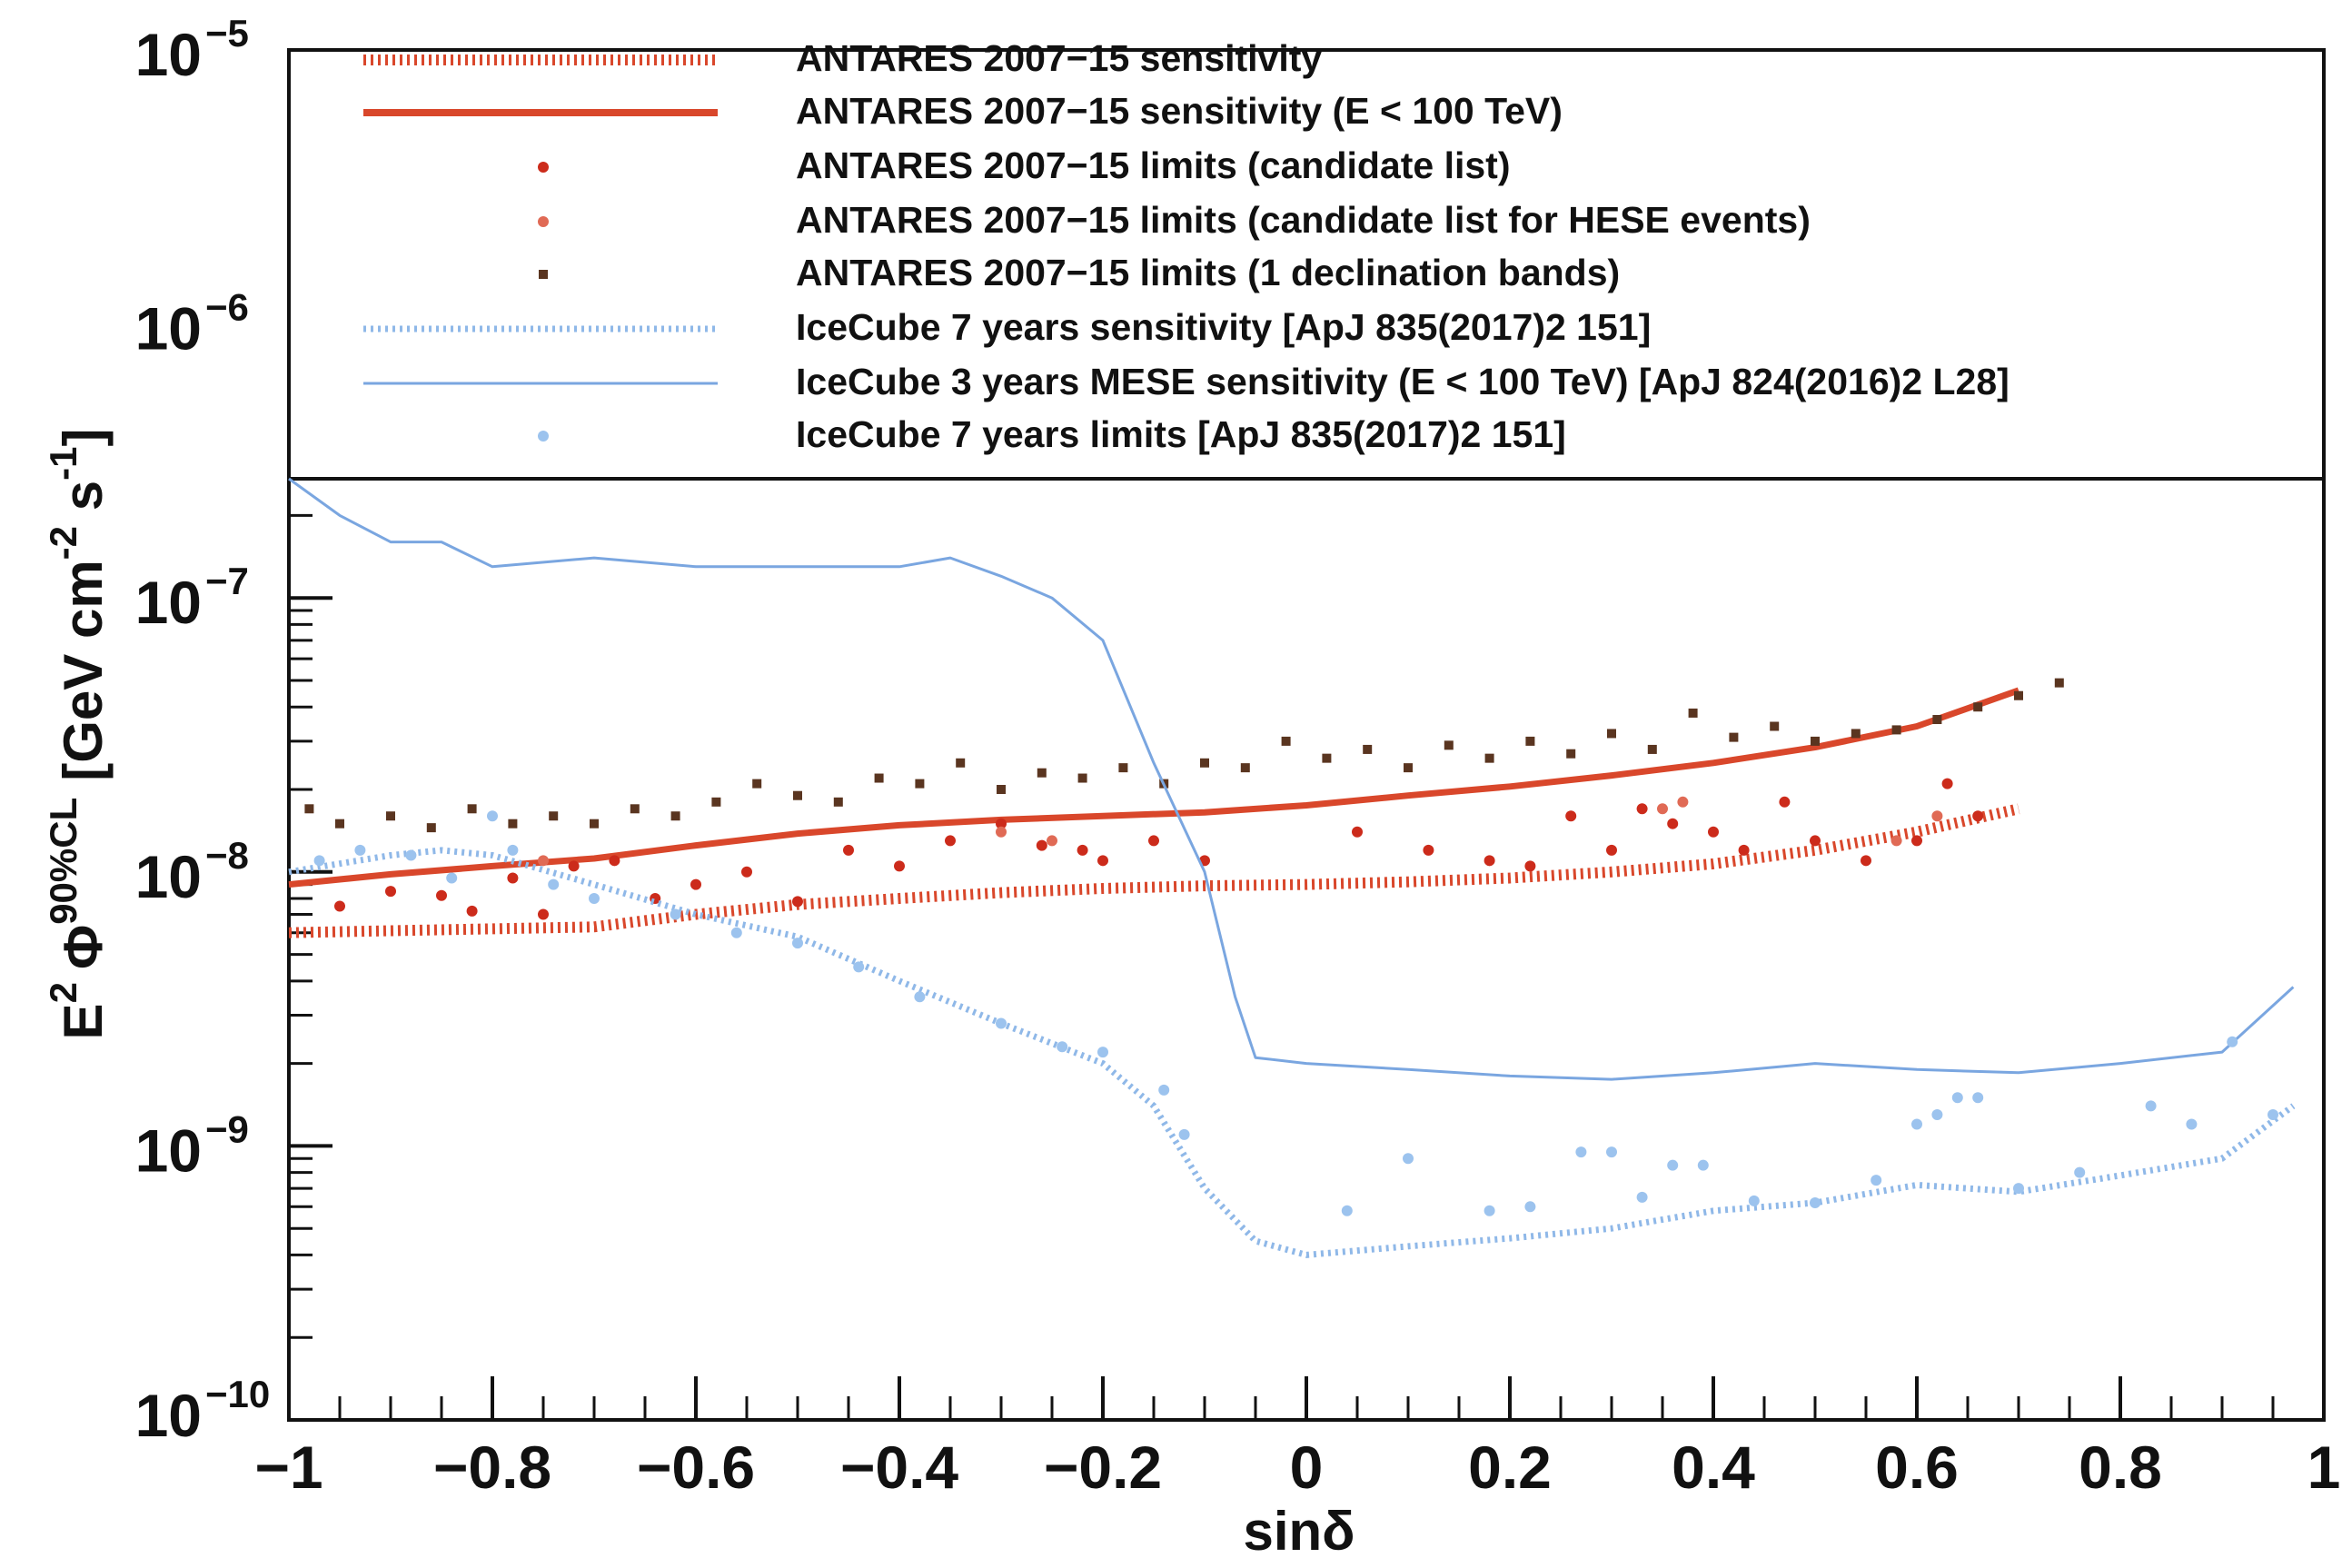 Image resolution: width=2342 pixels, height=1568 pixels. What do you see at coordinates (2120, 1467) in the screenshot?
I see `x-tick-label: 0.8` at bounding box center [2120, 1467].